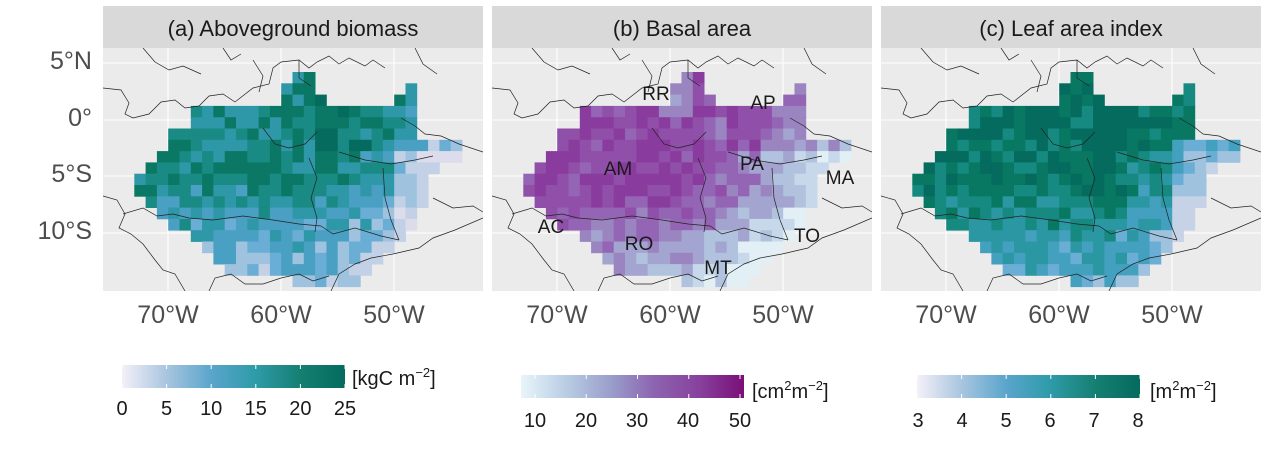 The height and width of the screenshot is (457, 1280). What do you see at coordinates (718, 268) in the screenshot?
I see `state-label-mt: MT` at bounding box center [718, 268].